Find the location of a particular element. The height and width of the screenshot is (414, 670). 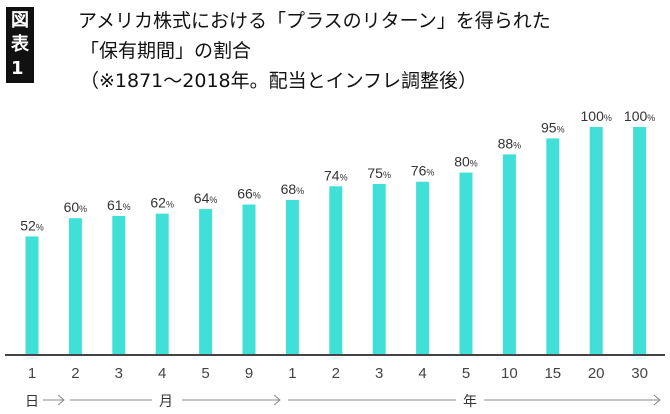

data-label: 62% is located at coordinates (162, 203).